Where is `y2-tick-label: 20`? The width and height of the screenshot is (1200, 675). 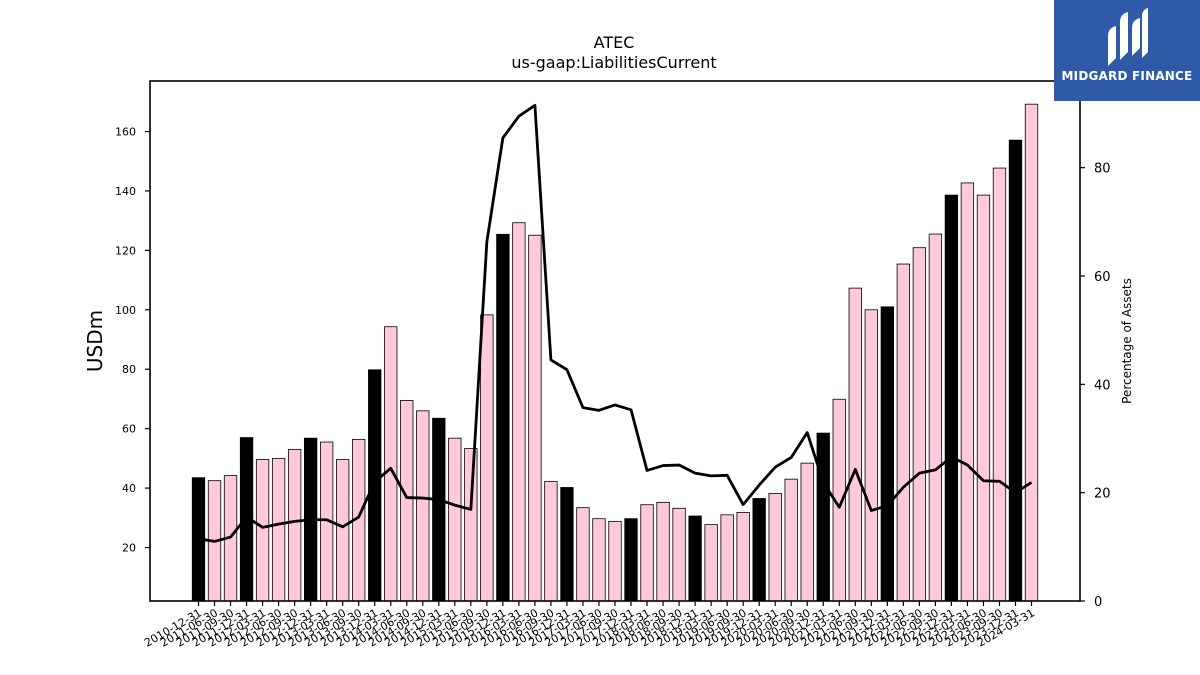 y2-tick-label: 20 is located at coordinates (1102, 494).